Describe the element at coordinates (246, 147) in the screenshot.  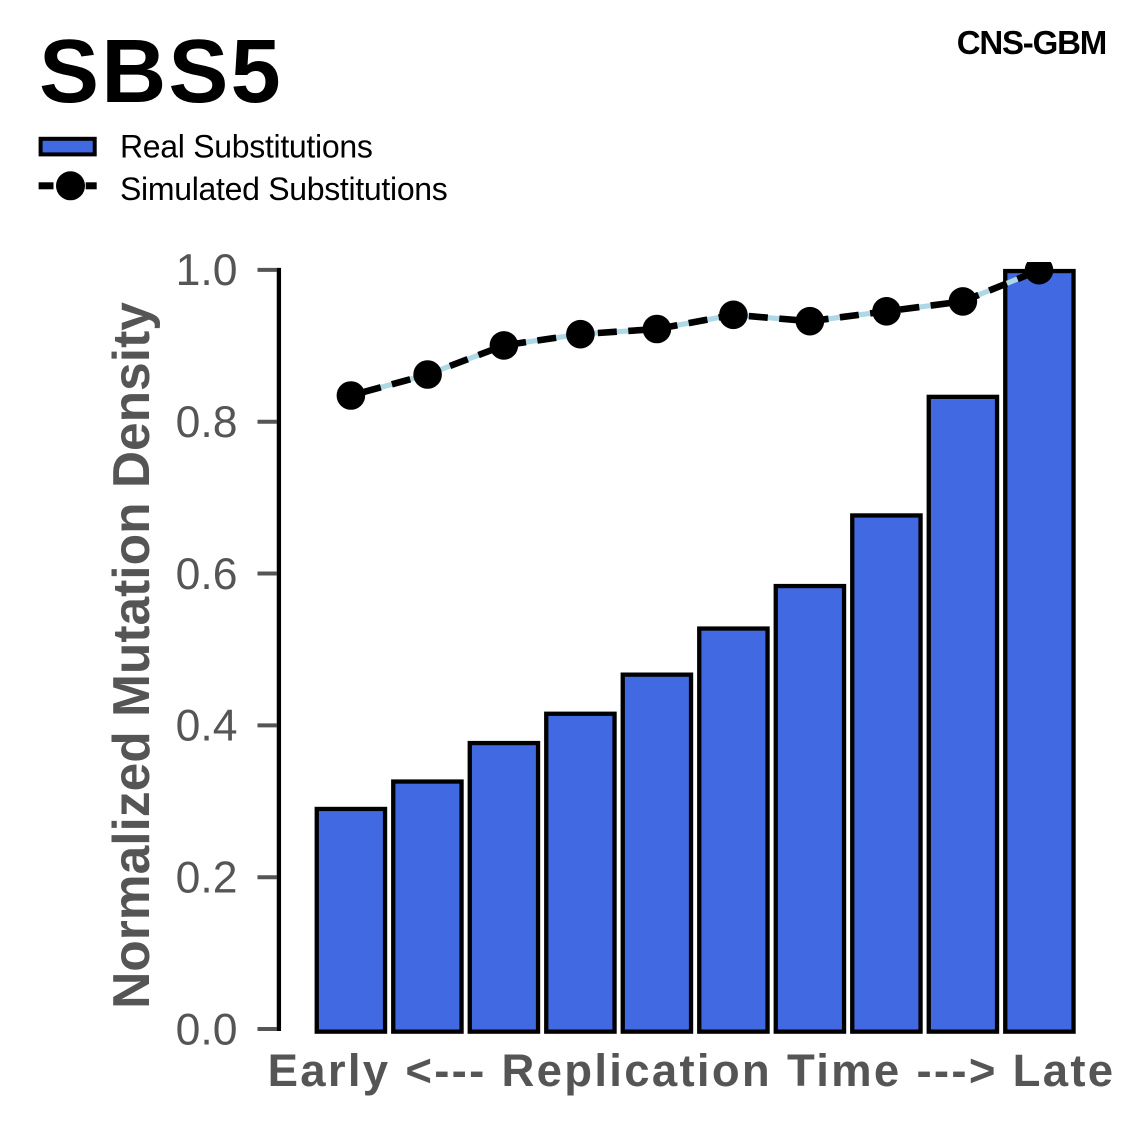
I see `svg-text: Real Substitutions` at that location.